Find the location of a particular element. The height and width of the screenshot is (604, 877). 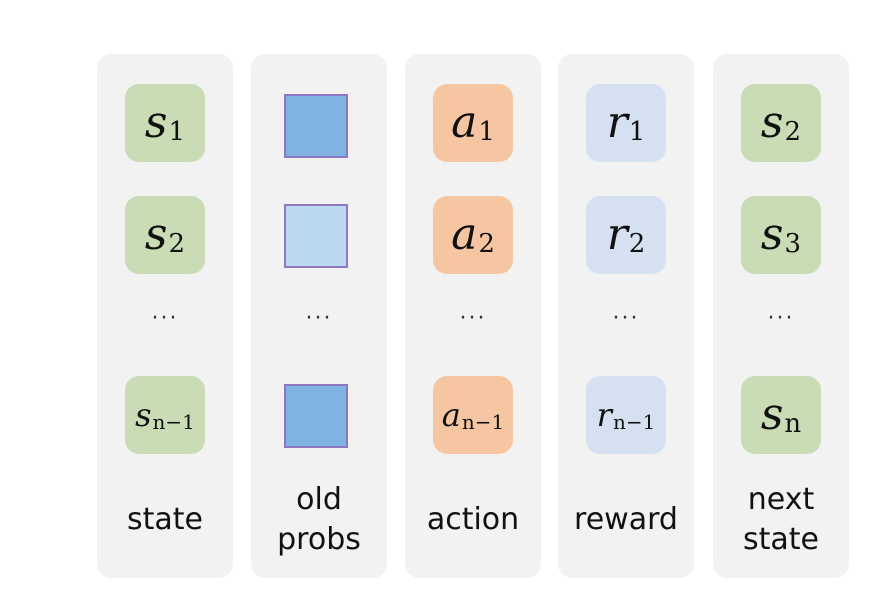

column-label: old probs is located at coordinates (319, 519).